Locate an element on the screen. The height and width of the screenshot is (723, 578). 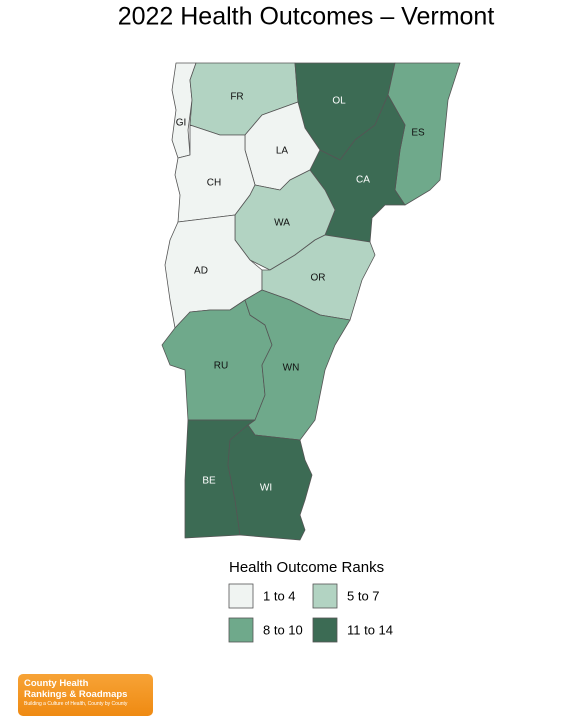
county-label: FR is located at coordinates (236, 97).